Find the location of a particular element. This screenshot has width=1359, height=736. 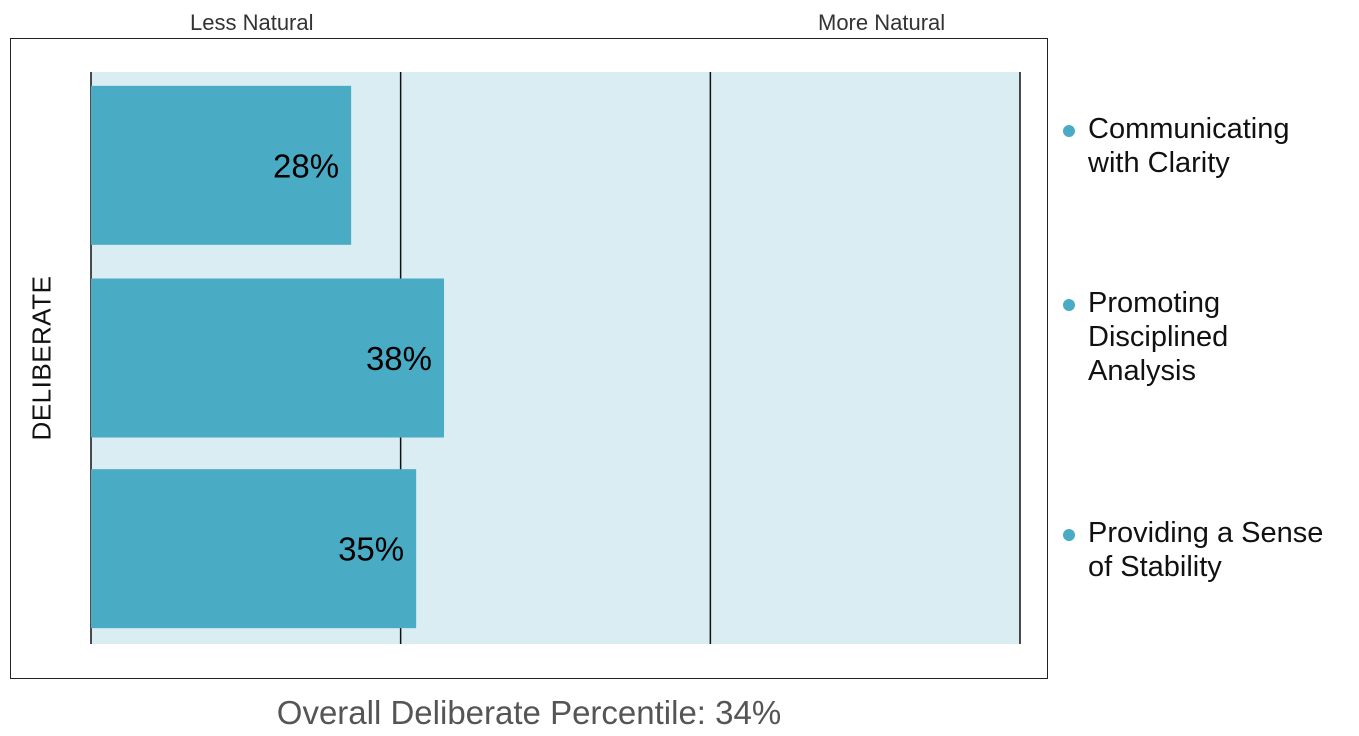

bar-value-label: 35% is located at coordinates (371, 549).